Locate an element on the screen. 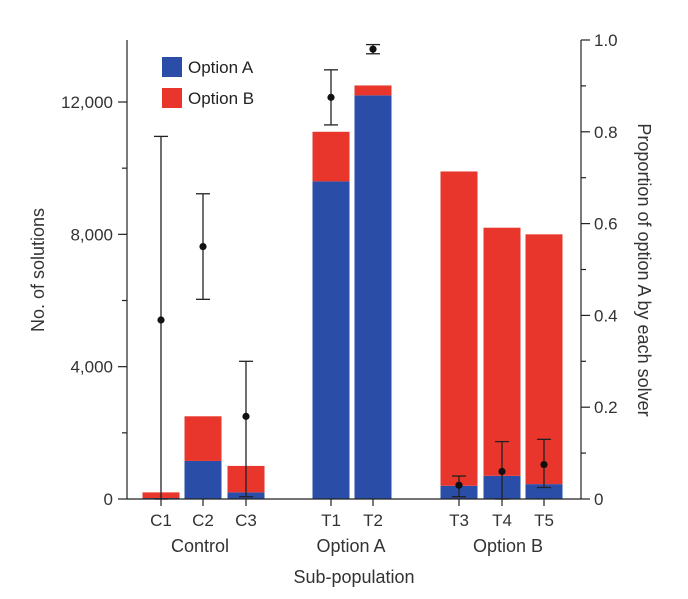  bar-c2-option-b is located at coordinates (203, 438).